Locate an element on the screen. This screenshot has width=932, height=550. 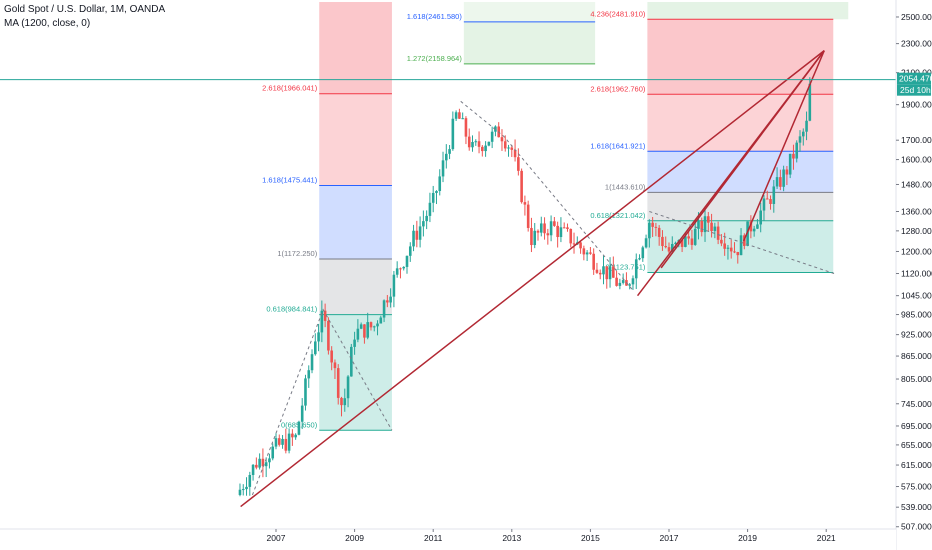
y-tick-label: 1700.000 is located at coordinates (916, 140).